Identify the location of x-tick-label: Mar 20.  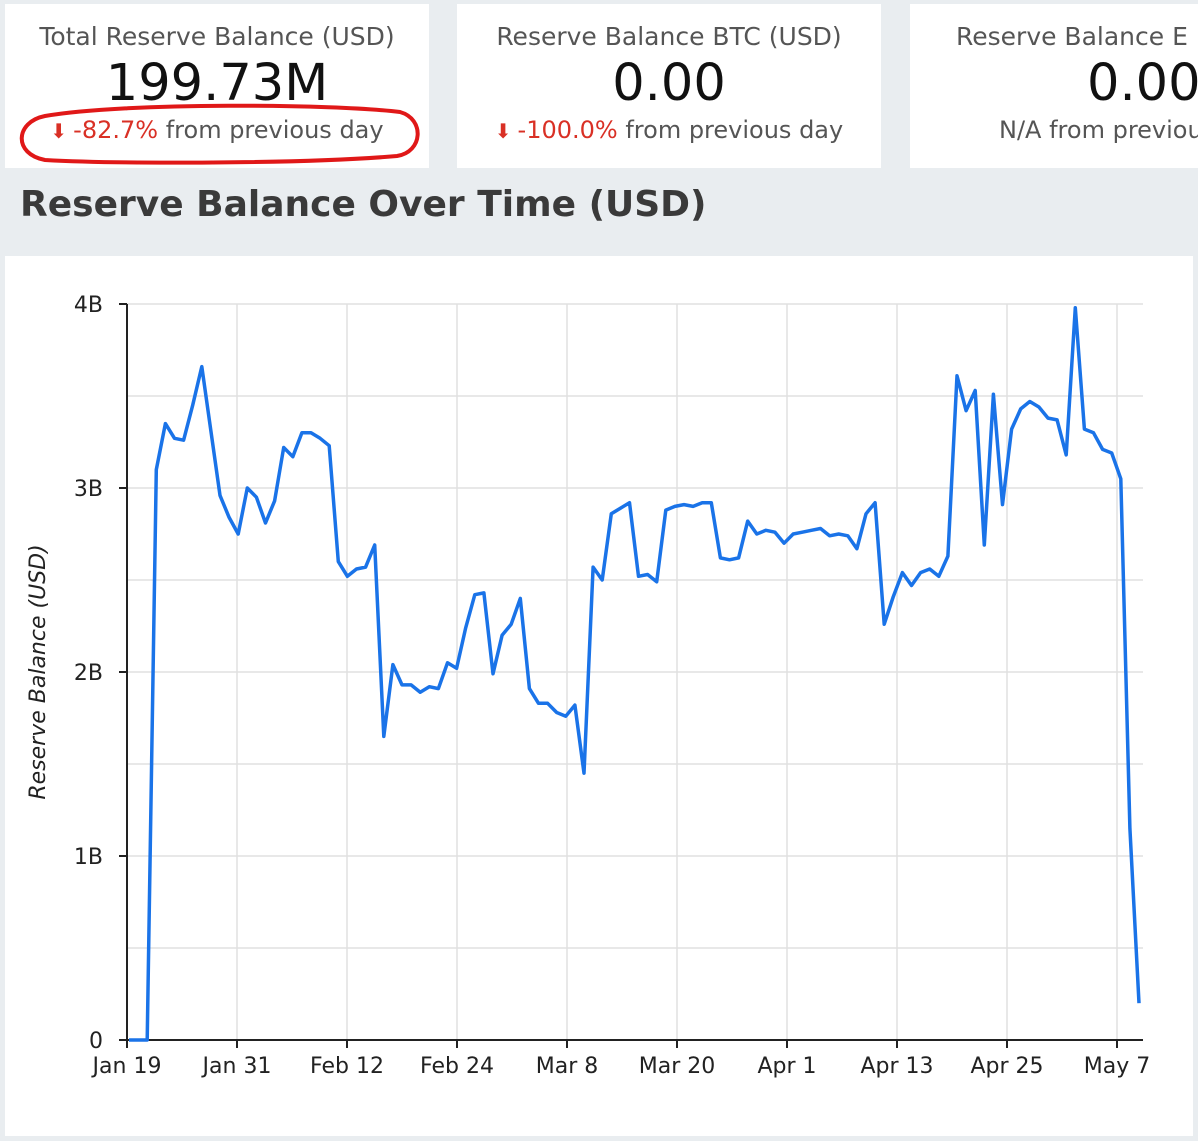
(677, 1066).